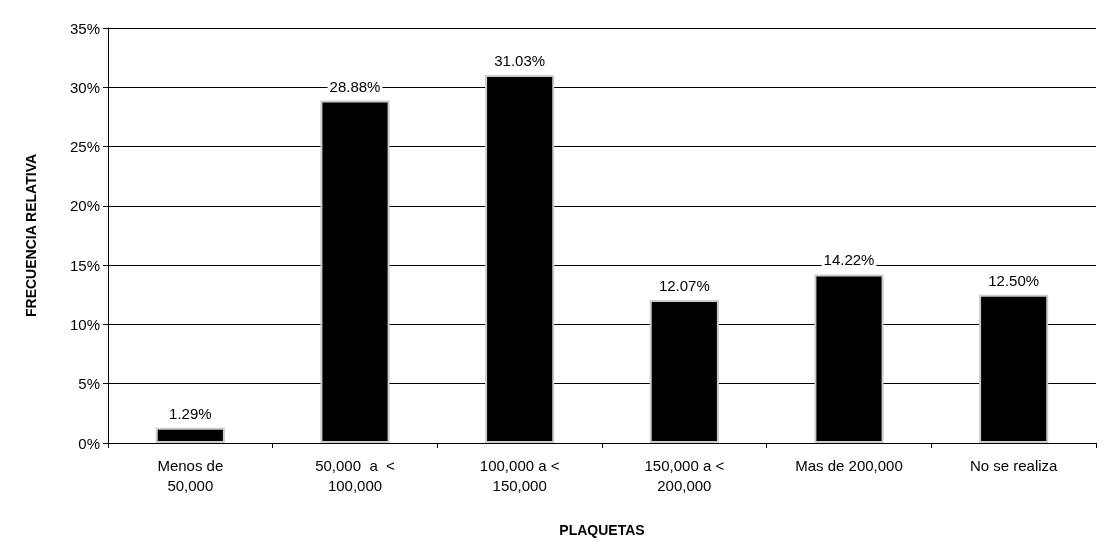 This screenshot has width=1118, height=560. Describe the element at coordinates (84, 28) in the screenshot. I see `y-tick-label: 35%` at that location.